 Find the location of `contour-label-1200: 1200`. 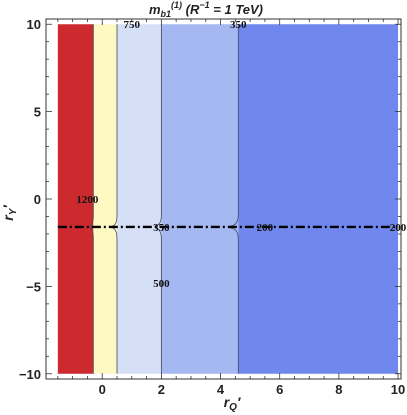

contour-label-1200: 1200 is located at coordinates (87, 200).